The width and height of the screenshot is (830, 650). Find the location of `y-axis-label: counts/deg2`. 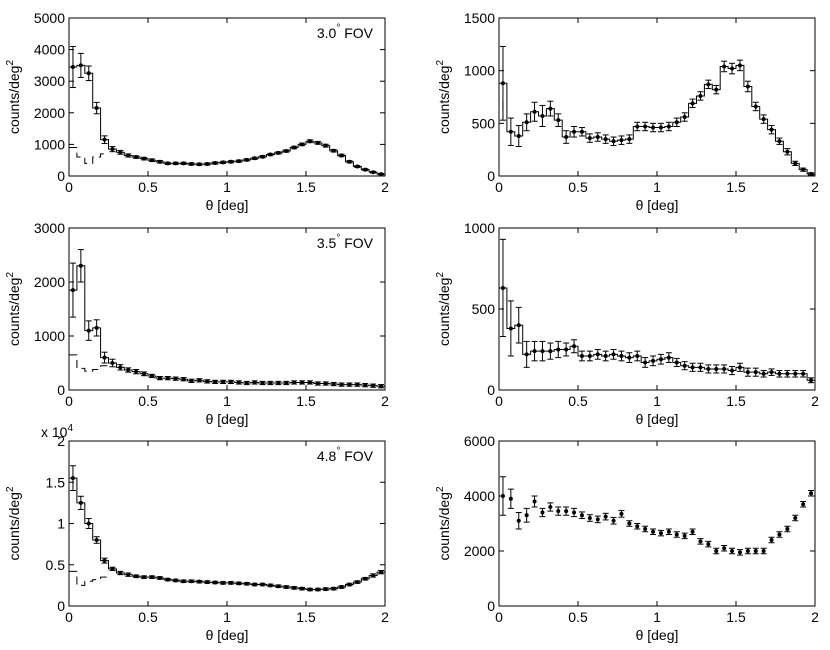

y-axis-label: counts/deg2 is located at coordinates (13, 97).